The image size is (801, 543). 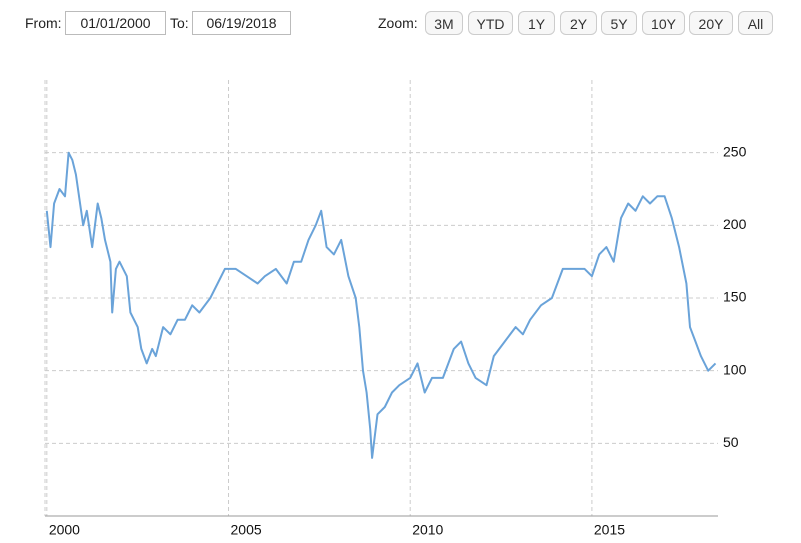 What do you see at coordinates (731, 442) in the screenshot?
I see `y-tick-label: 50` at bounding box center [731, 442].